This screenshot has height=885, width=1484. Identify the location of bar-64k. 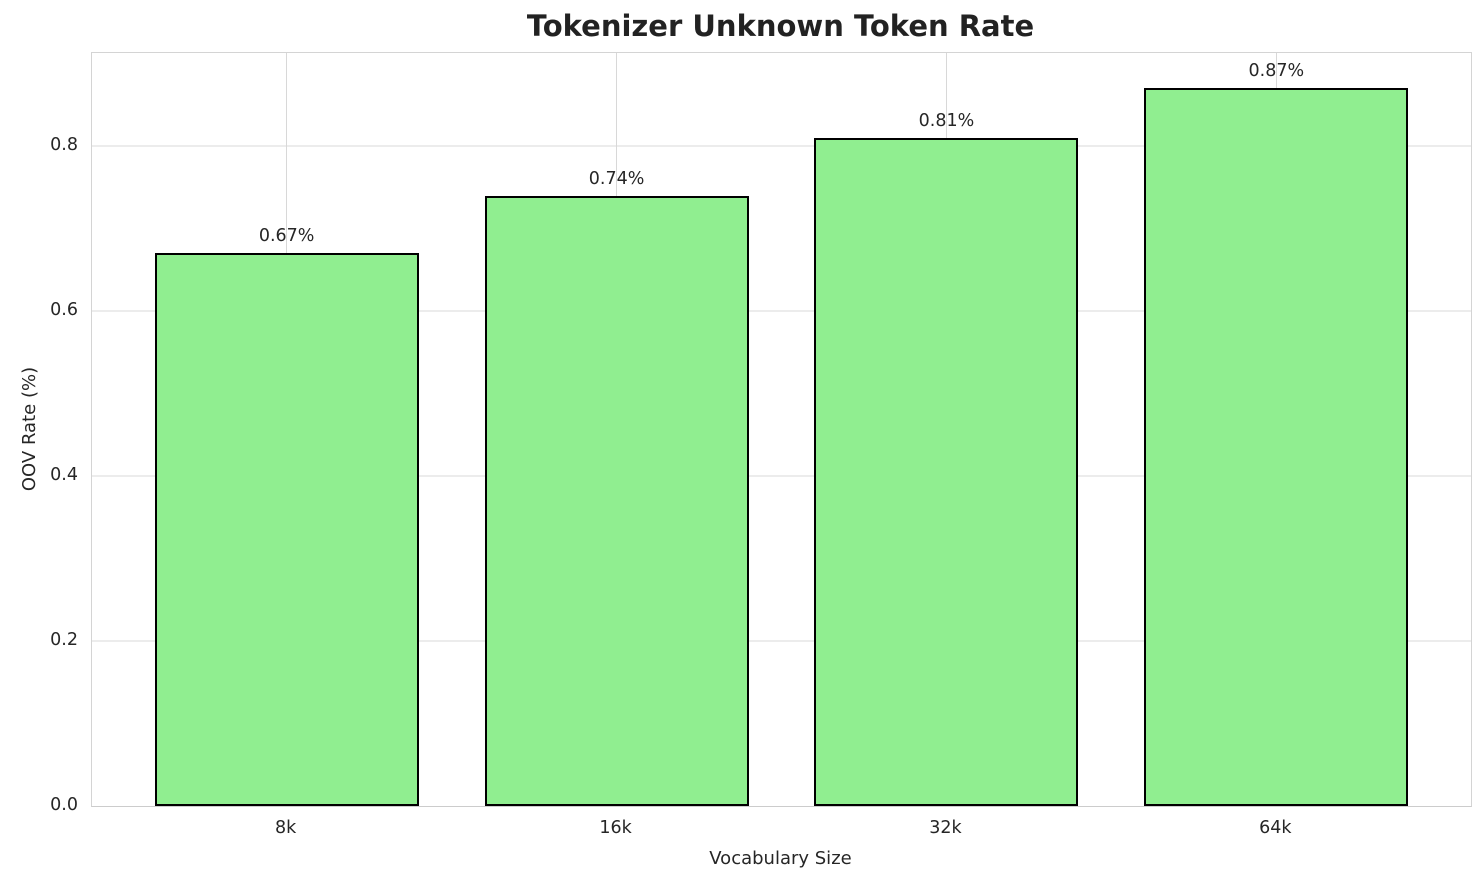
(1276, 447).